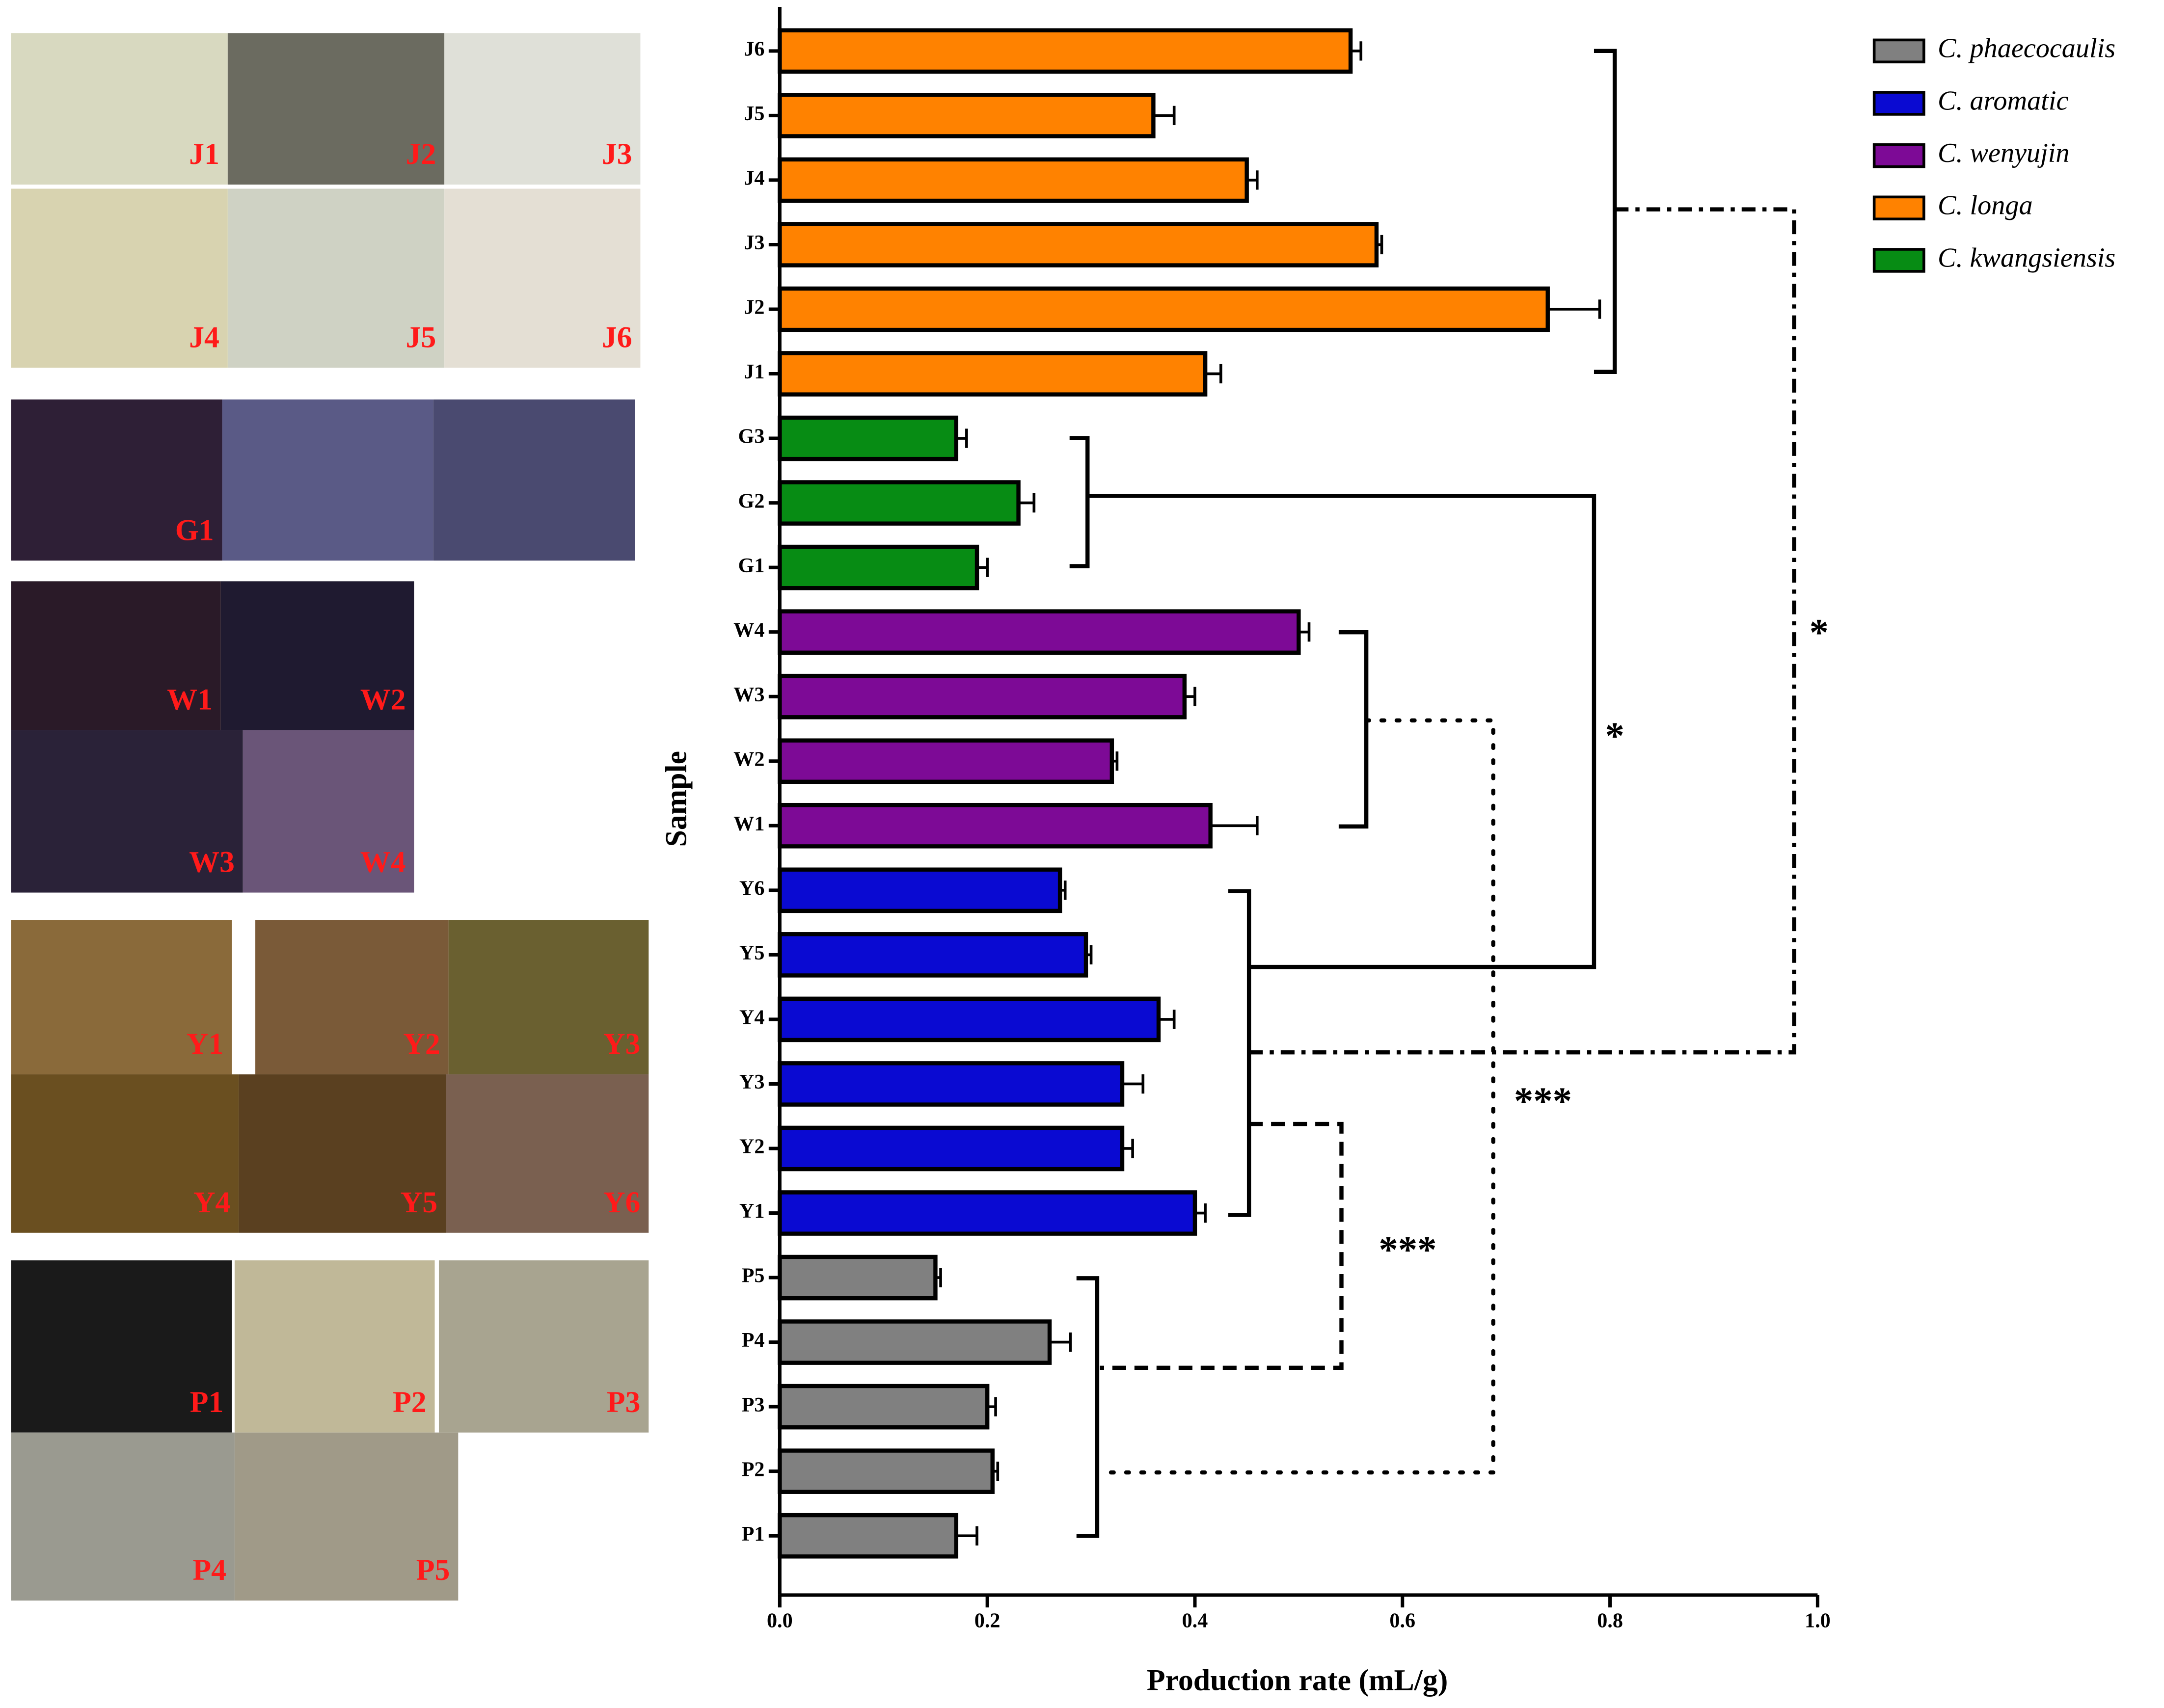 The width and height of the screenshot is (2164, 1708). Describe the element at coordinates (752, 952) in the screenshot. I see `y-tick-label: Y5` at that location.